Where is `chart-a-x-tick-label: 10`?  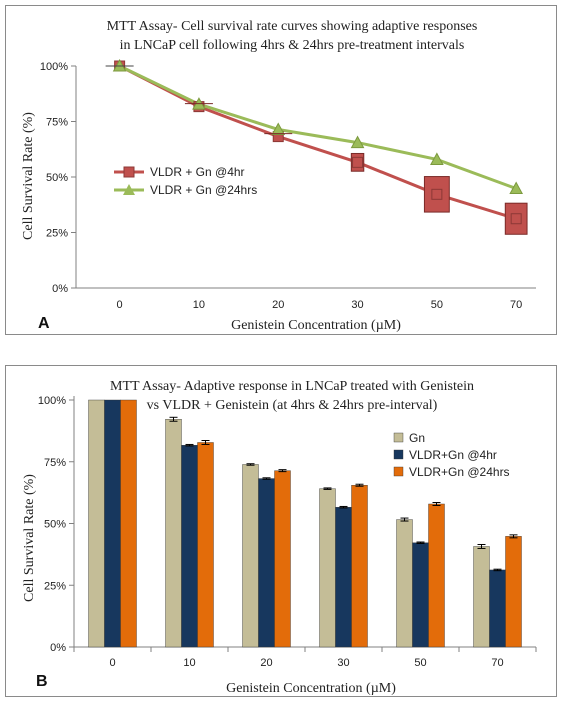
chart-a-x-tick-label: 10 is located at coordinates (199, 305).